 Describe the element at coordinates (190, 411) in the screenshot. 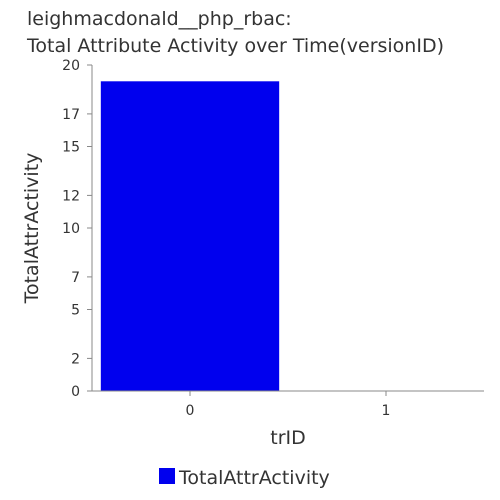

I see `x-tick-label: 0` at that location.